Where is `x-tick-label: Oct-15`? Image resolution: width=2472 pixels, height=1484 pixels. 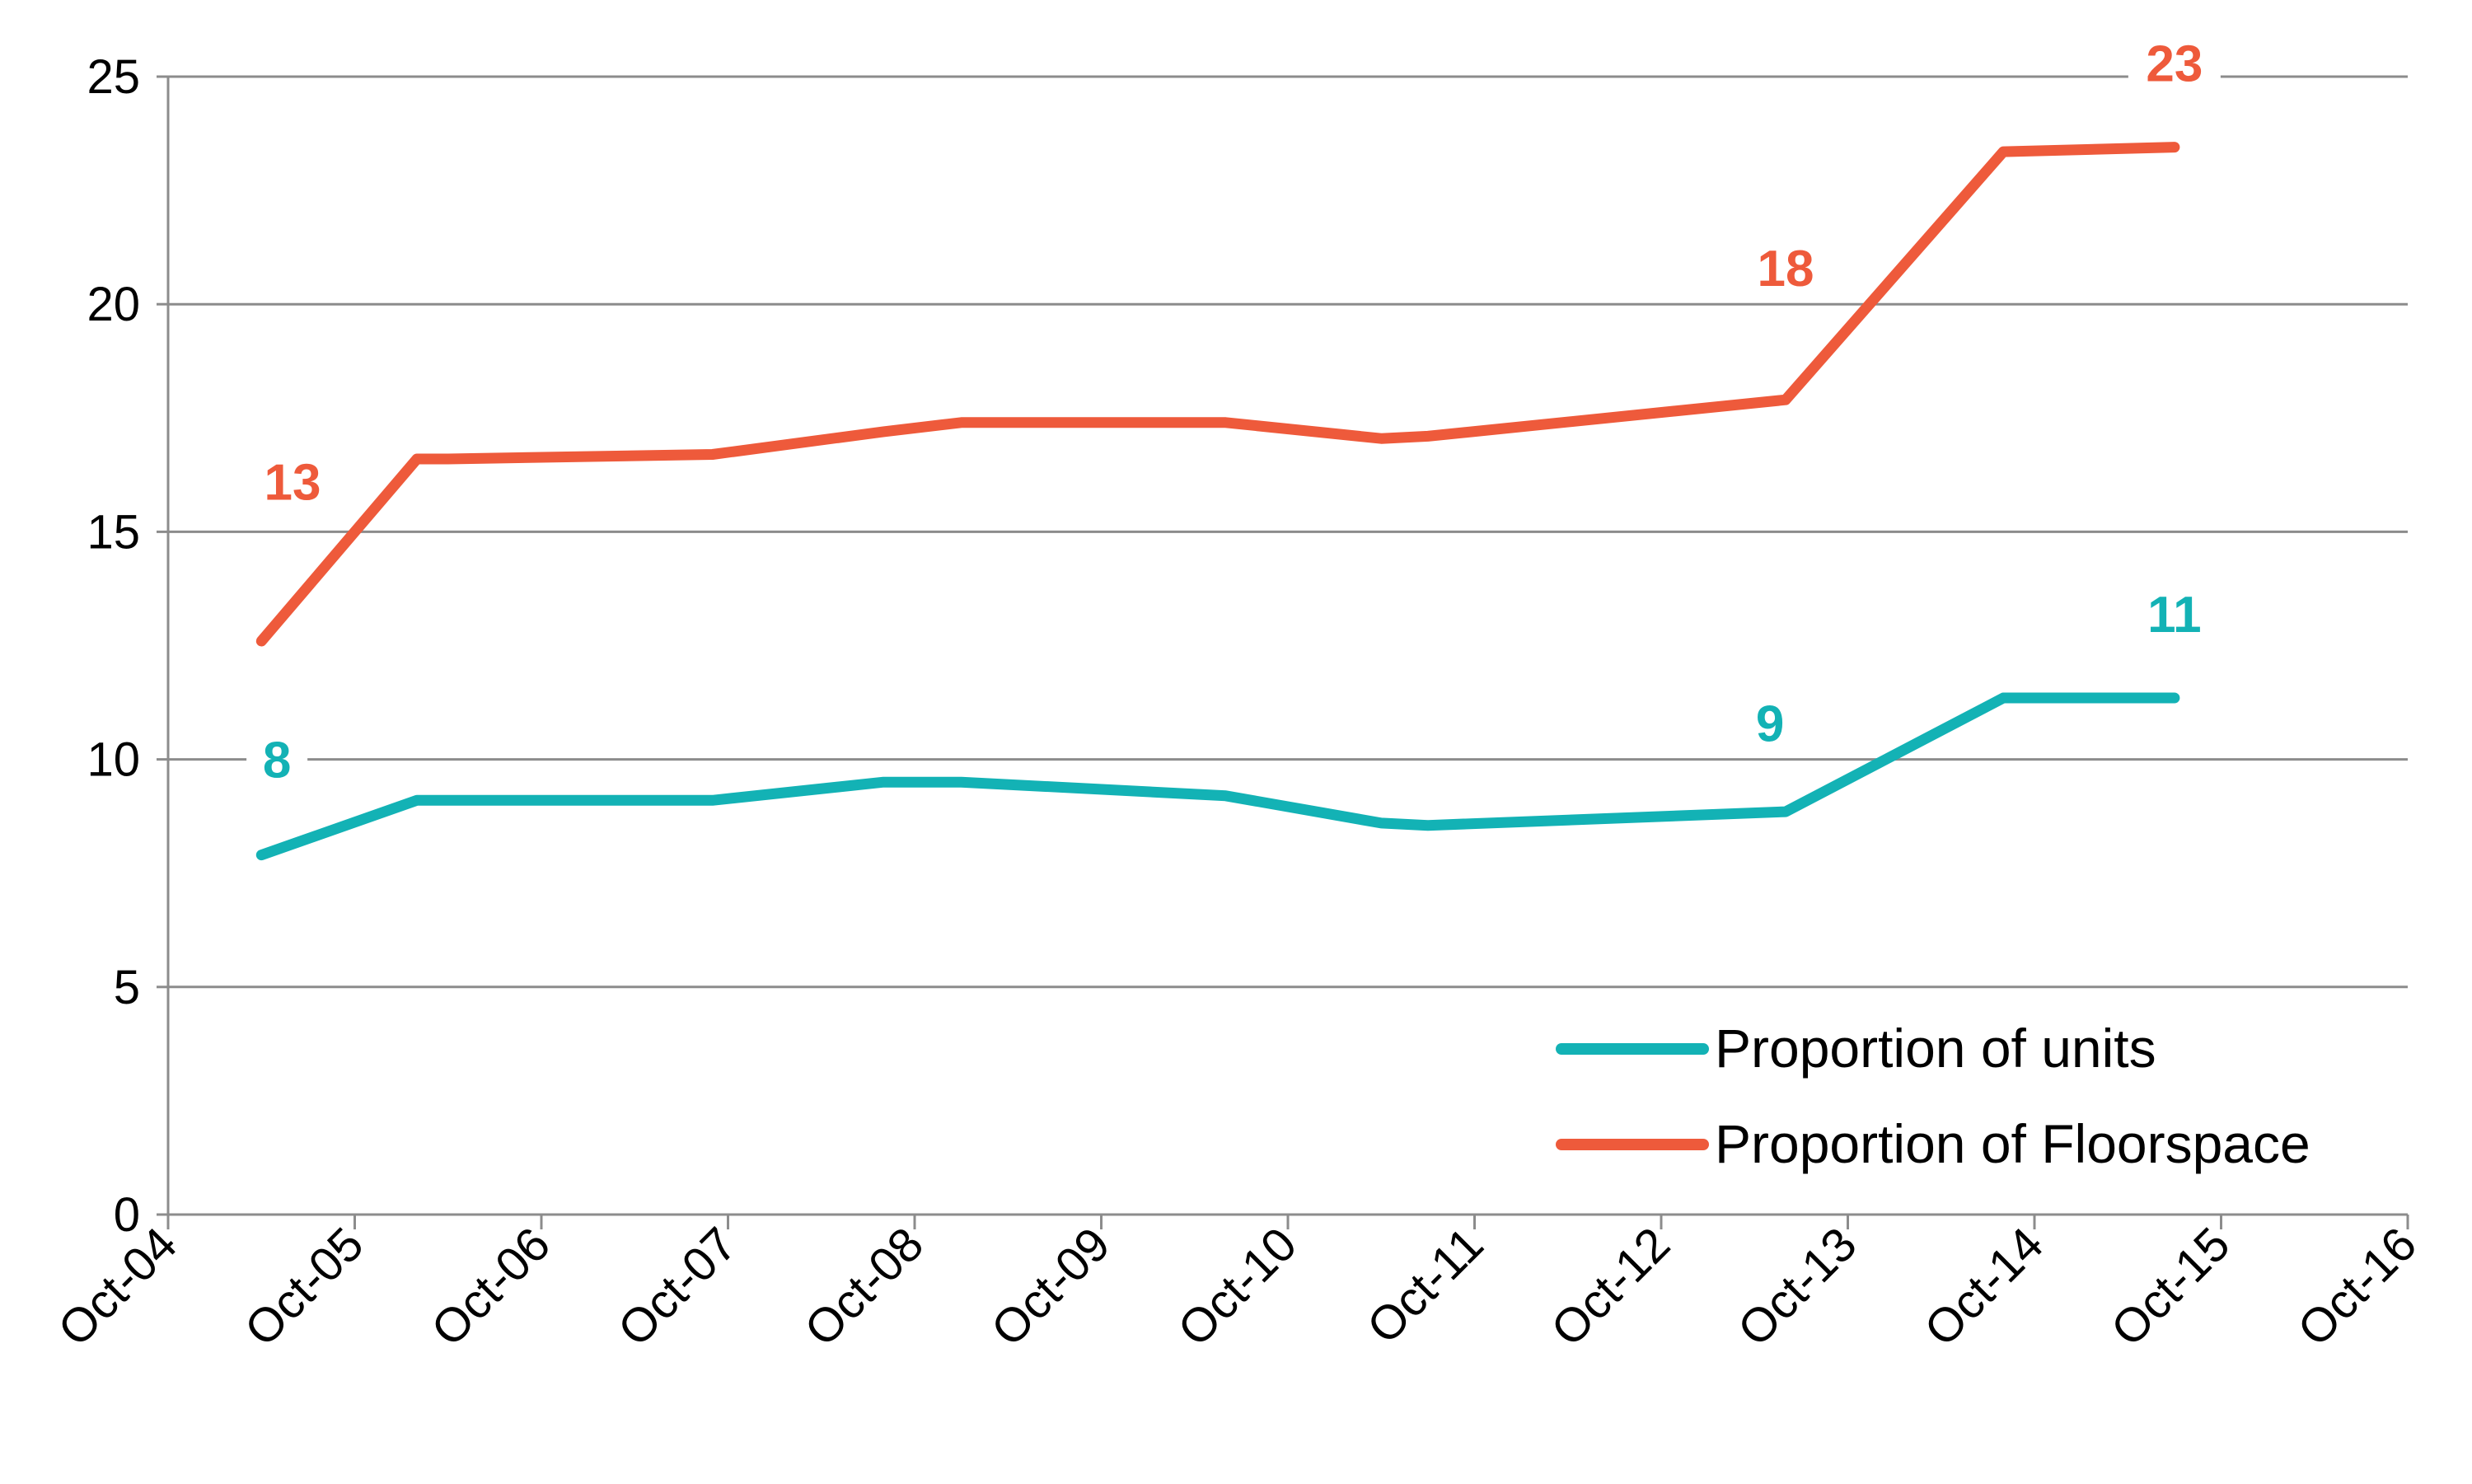
x-tick-label: Oct-15 is located at coordinates (2170, 1287).